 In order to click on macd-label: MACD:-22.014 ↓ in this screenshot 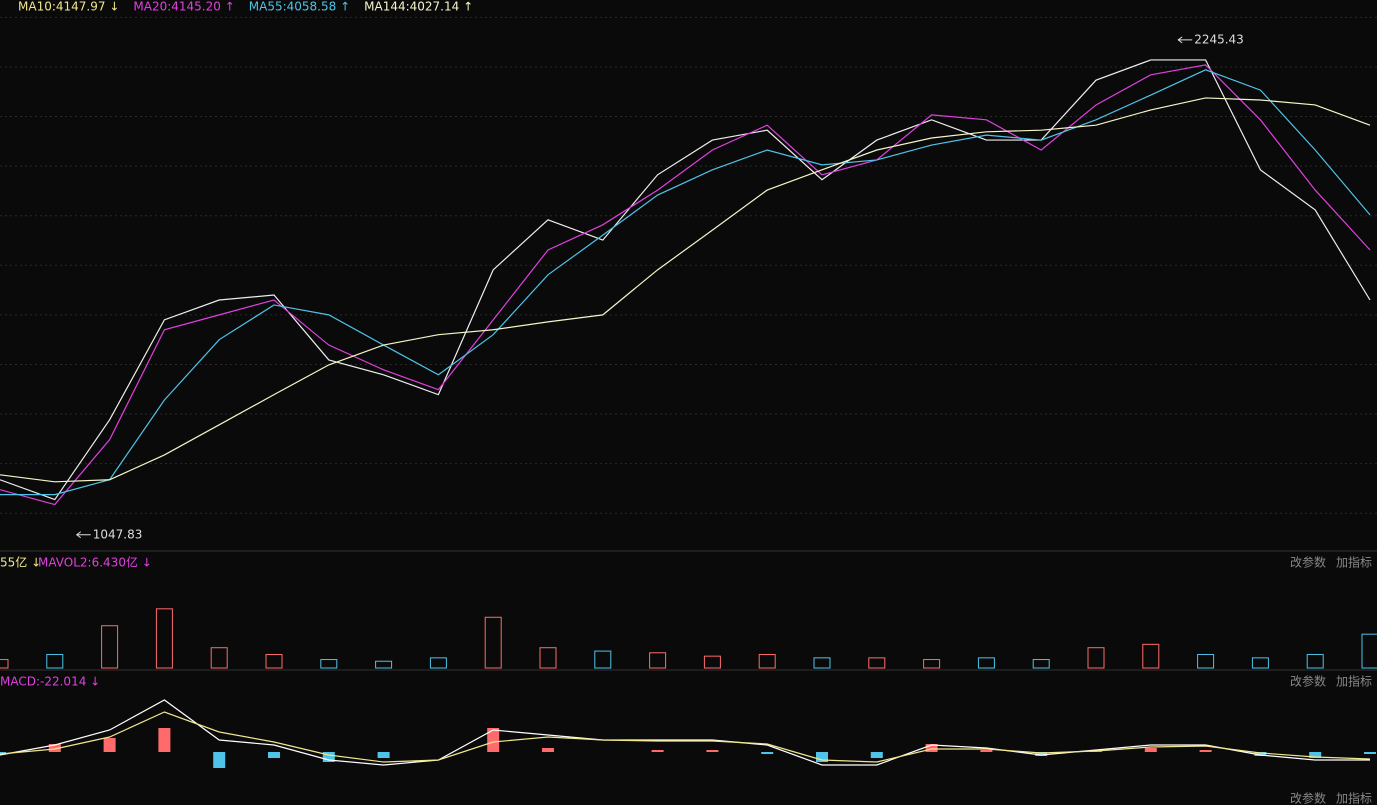, I will do `click(50, 682)`.